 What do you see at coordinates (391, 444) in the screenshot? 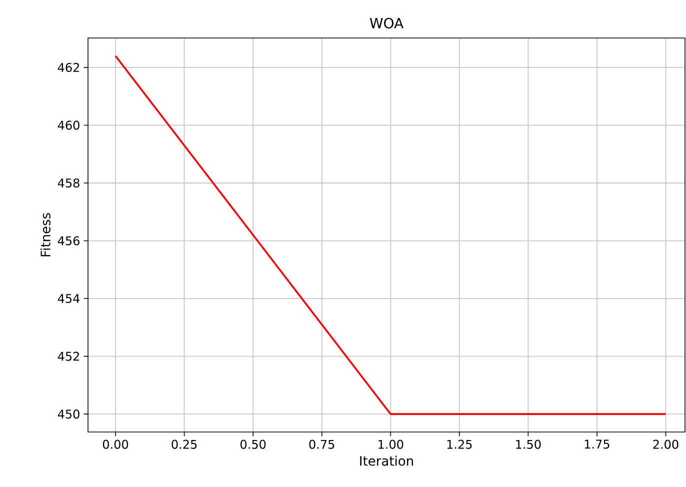
I see `x-tick-label: 1.00` at bounding box center [391, 444].